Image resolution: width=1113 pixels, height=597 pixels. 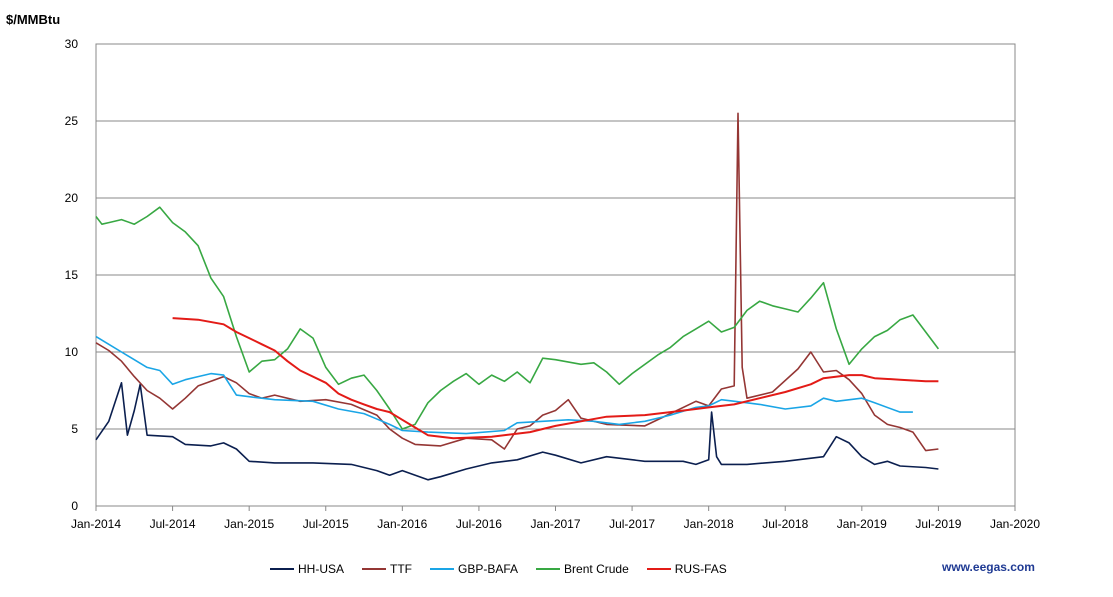 I want to click on x-tick-label: Jul-2017, so click(x=632, y=524).